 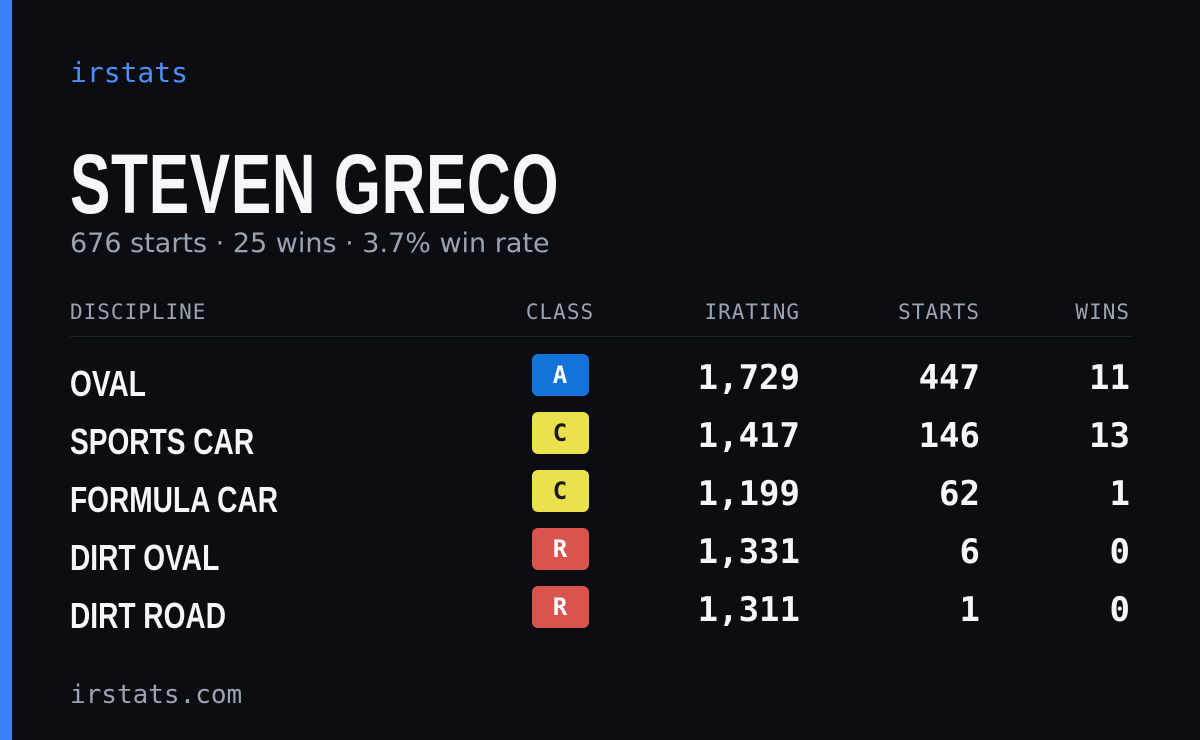 What do you see at coordinates (145, 557) in the screenshot?
I see `discipline: DIRT OVAL` at bounding box center [145, 557].